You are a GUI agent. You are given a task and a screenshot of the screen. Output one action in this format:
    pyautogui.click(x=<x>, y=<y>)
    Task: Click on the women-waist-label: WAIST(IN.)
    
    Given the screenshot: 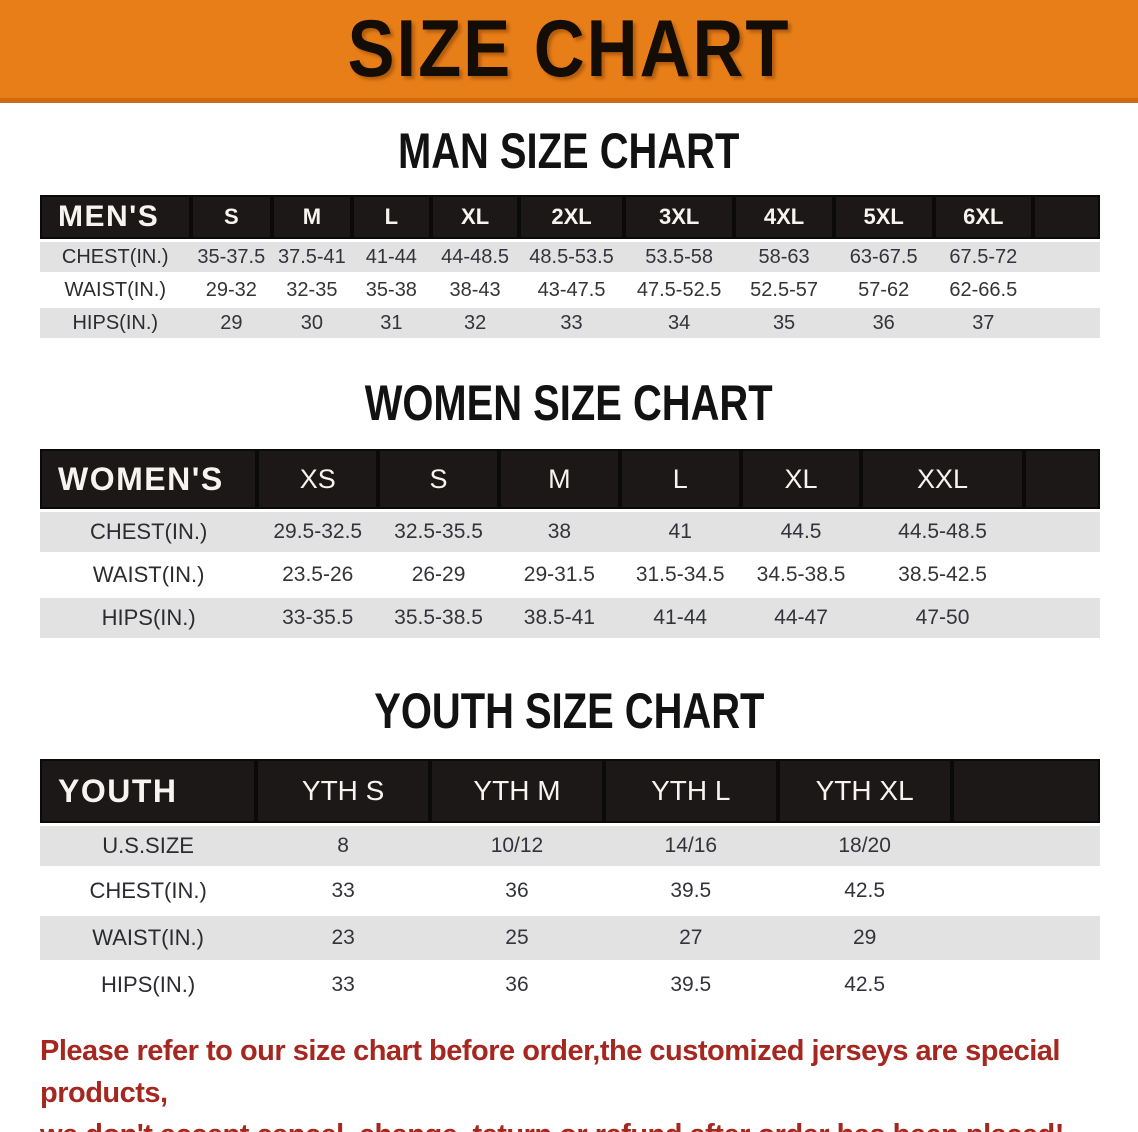 What is the action you would take?
    pyautogui.click(x=149, y=575)
    